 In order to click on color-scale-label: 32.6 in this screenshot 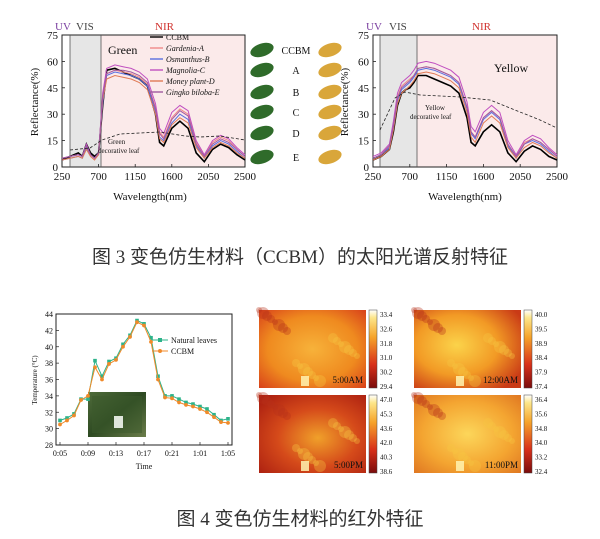, I will do `click(386, 329)`.